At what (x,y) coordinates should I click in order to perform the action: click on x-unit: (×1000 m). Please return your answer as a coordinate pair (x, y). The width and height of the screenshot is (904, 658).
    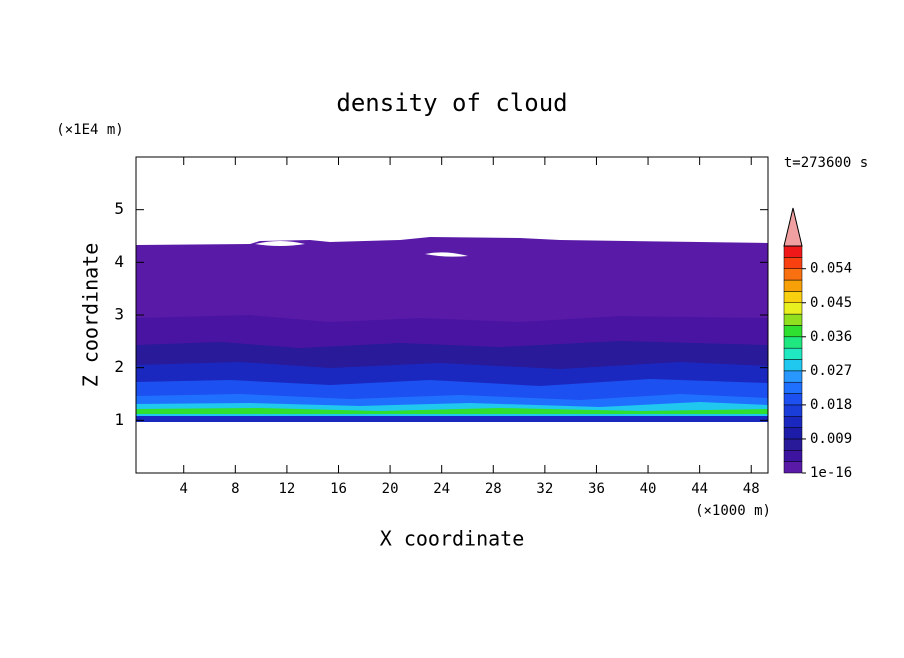
    Looking at the image, I should click on (733, 511).